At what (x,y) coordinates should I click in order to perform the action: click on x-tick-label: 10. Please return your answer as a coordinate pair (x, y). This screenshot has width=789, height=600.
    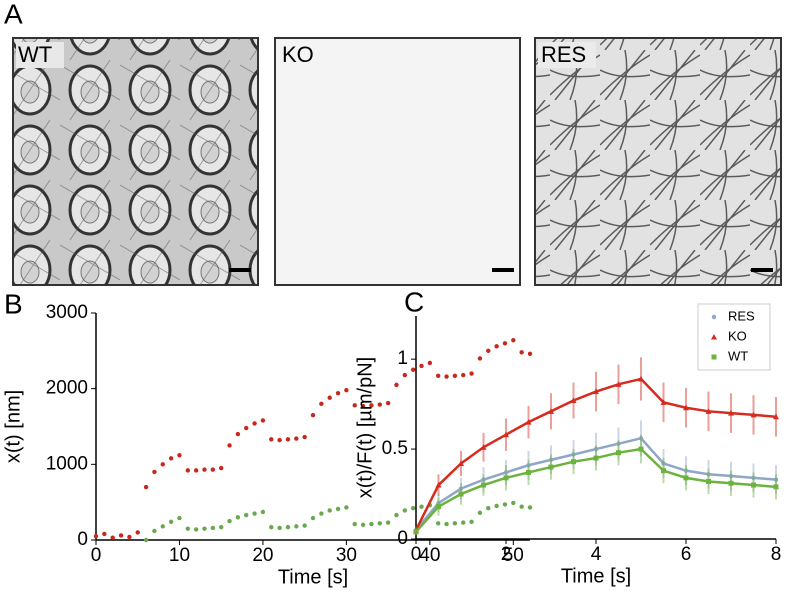
    Looking at the image, I should click on (179, 555).